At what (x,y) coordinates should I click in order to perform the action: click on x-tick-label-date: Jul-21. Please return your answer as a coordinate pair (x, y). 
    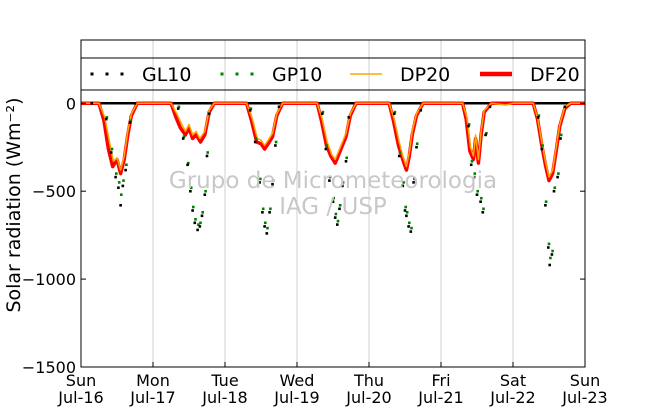
    Looking at the image, I should click on (440, 397).